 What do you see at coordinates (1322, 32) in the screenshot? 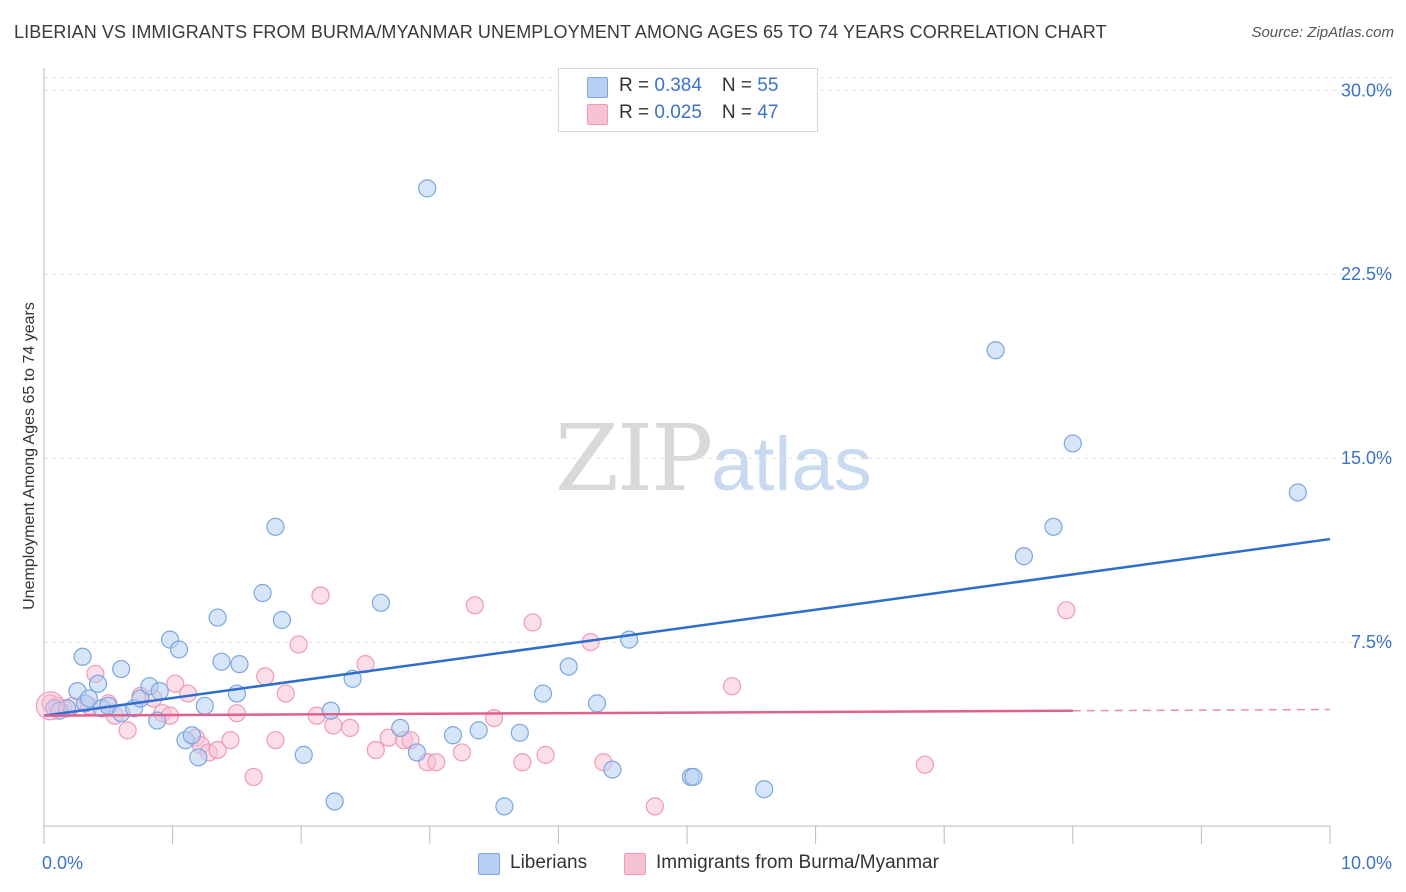
I see `chart-source: Source: ZipAtlas.com` at bounding box center [1322, 32].